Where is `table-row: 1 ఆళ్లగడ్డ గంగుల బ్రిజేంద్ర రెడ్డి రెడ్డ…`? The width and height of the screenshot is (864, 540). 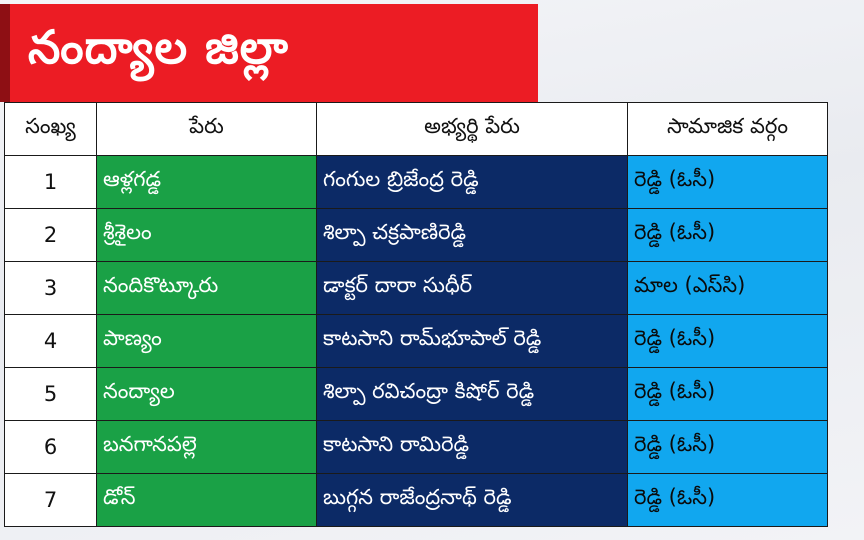 table-row: 1 ఆళ్లగడ్డ గంగుల బ్రిజేంద్ర రెడ్డి రెడ్డ… is located at coordinates (416, 182).